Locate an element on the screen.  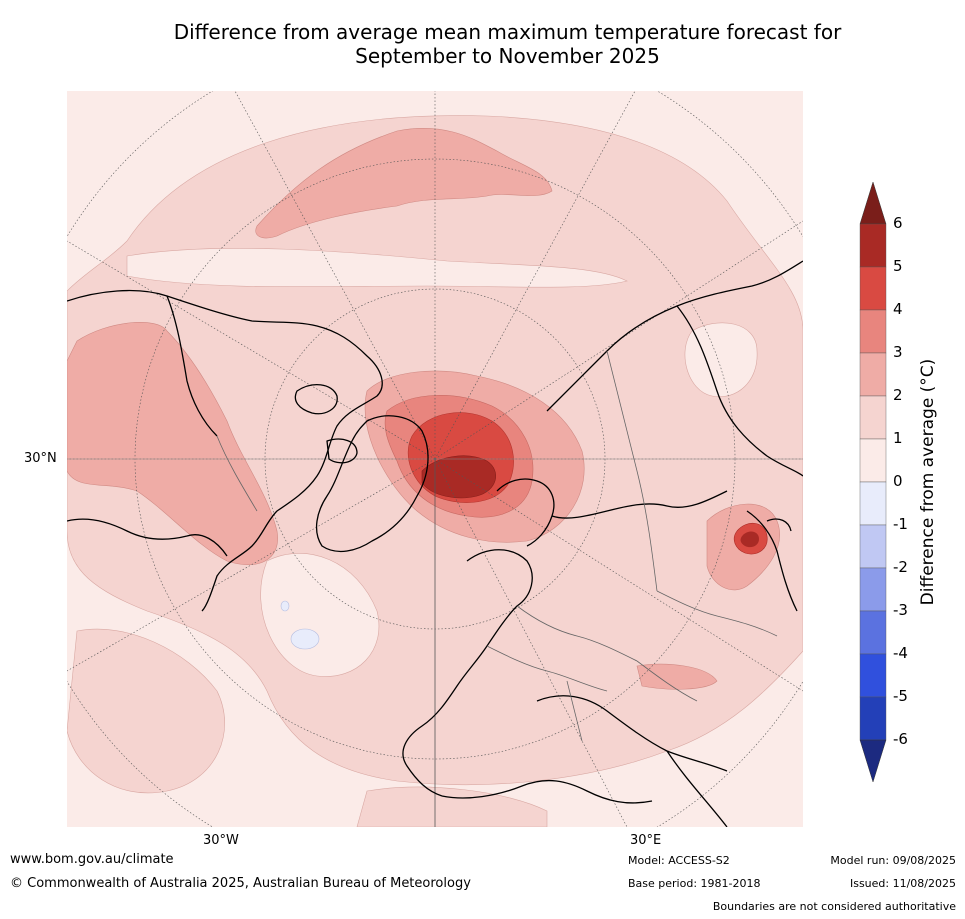
anomaly-band-1-2-south is located at coordinates (146, 711).